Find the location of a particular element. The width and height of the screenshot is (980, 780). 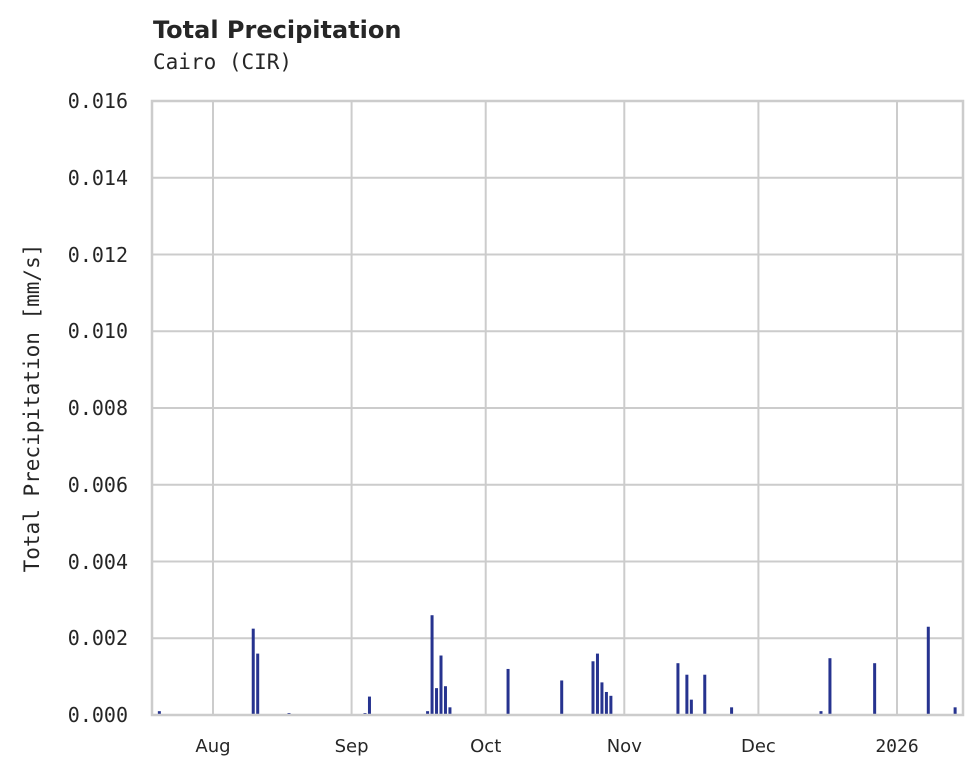

x-tick-label: Dec is located at coordinates (758, 746).